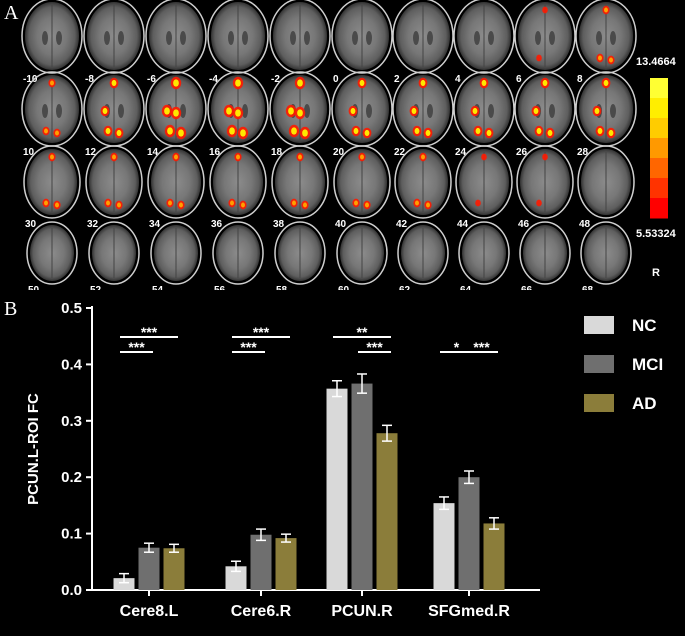 Image resolution: width=685 pixels, height=636 pixels. I want to click on x-tick-label: SFGmed.R, so click(469, 611).